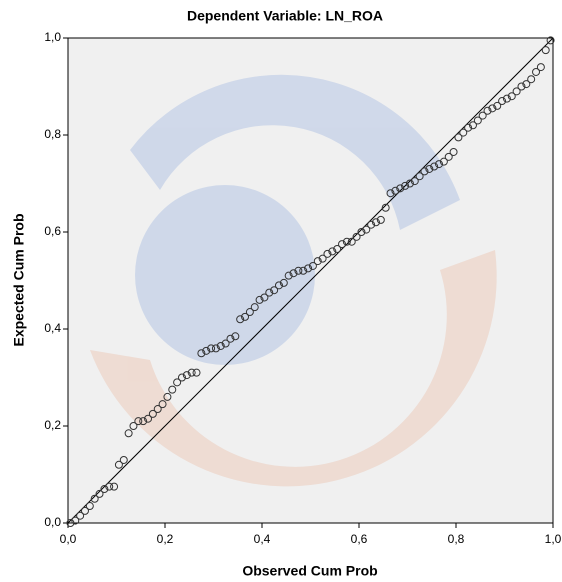 The image size is (562, 582). Describe the element at coordinates (52, 37) in the screenshot. I see `y-tick-label: 1,0` at that location.